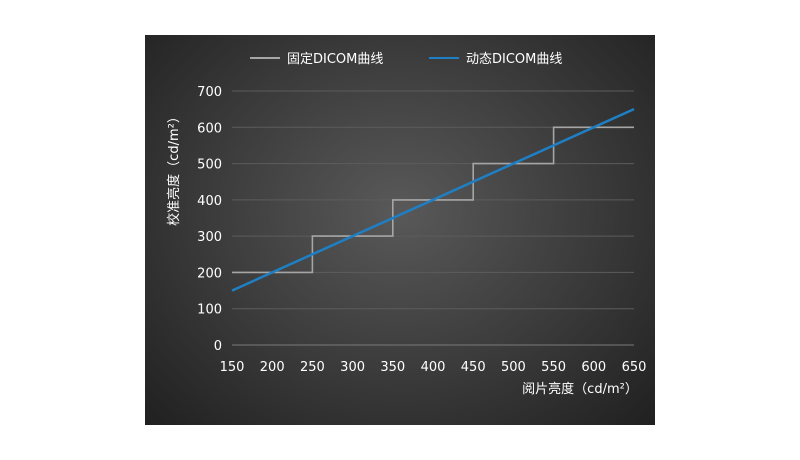  I want to click on y-tick-label: 600, so click(209, 128).